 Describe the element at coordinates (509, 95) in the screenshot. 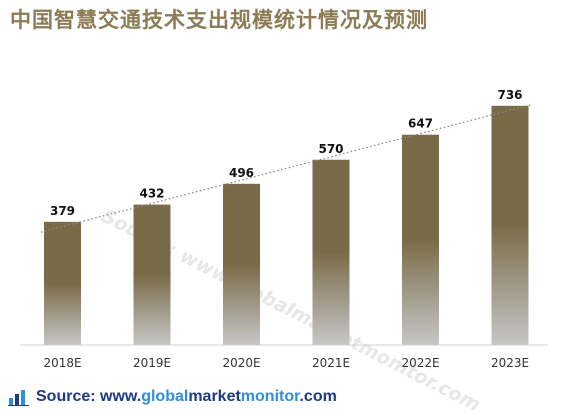

I see `data-label-2023E: 736` at that location.